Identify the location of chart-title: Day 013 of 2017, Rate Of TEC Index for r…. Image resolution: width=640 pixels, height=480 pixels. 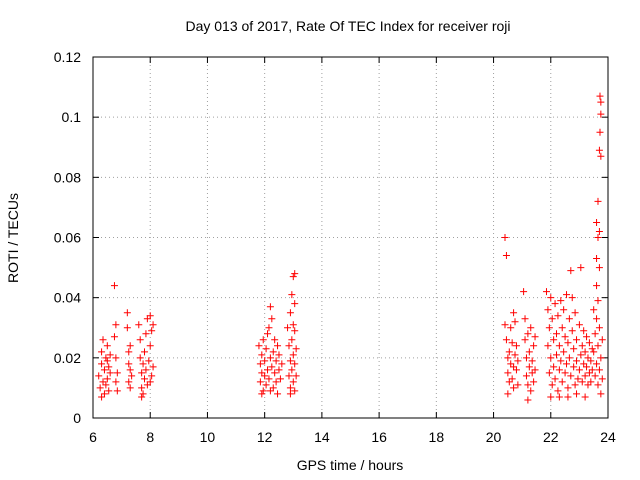
(347, 26).